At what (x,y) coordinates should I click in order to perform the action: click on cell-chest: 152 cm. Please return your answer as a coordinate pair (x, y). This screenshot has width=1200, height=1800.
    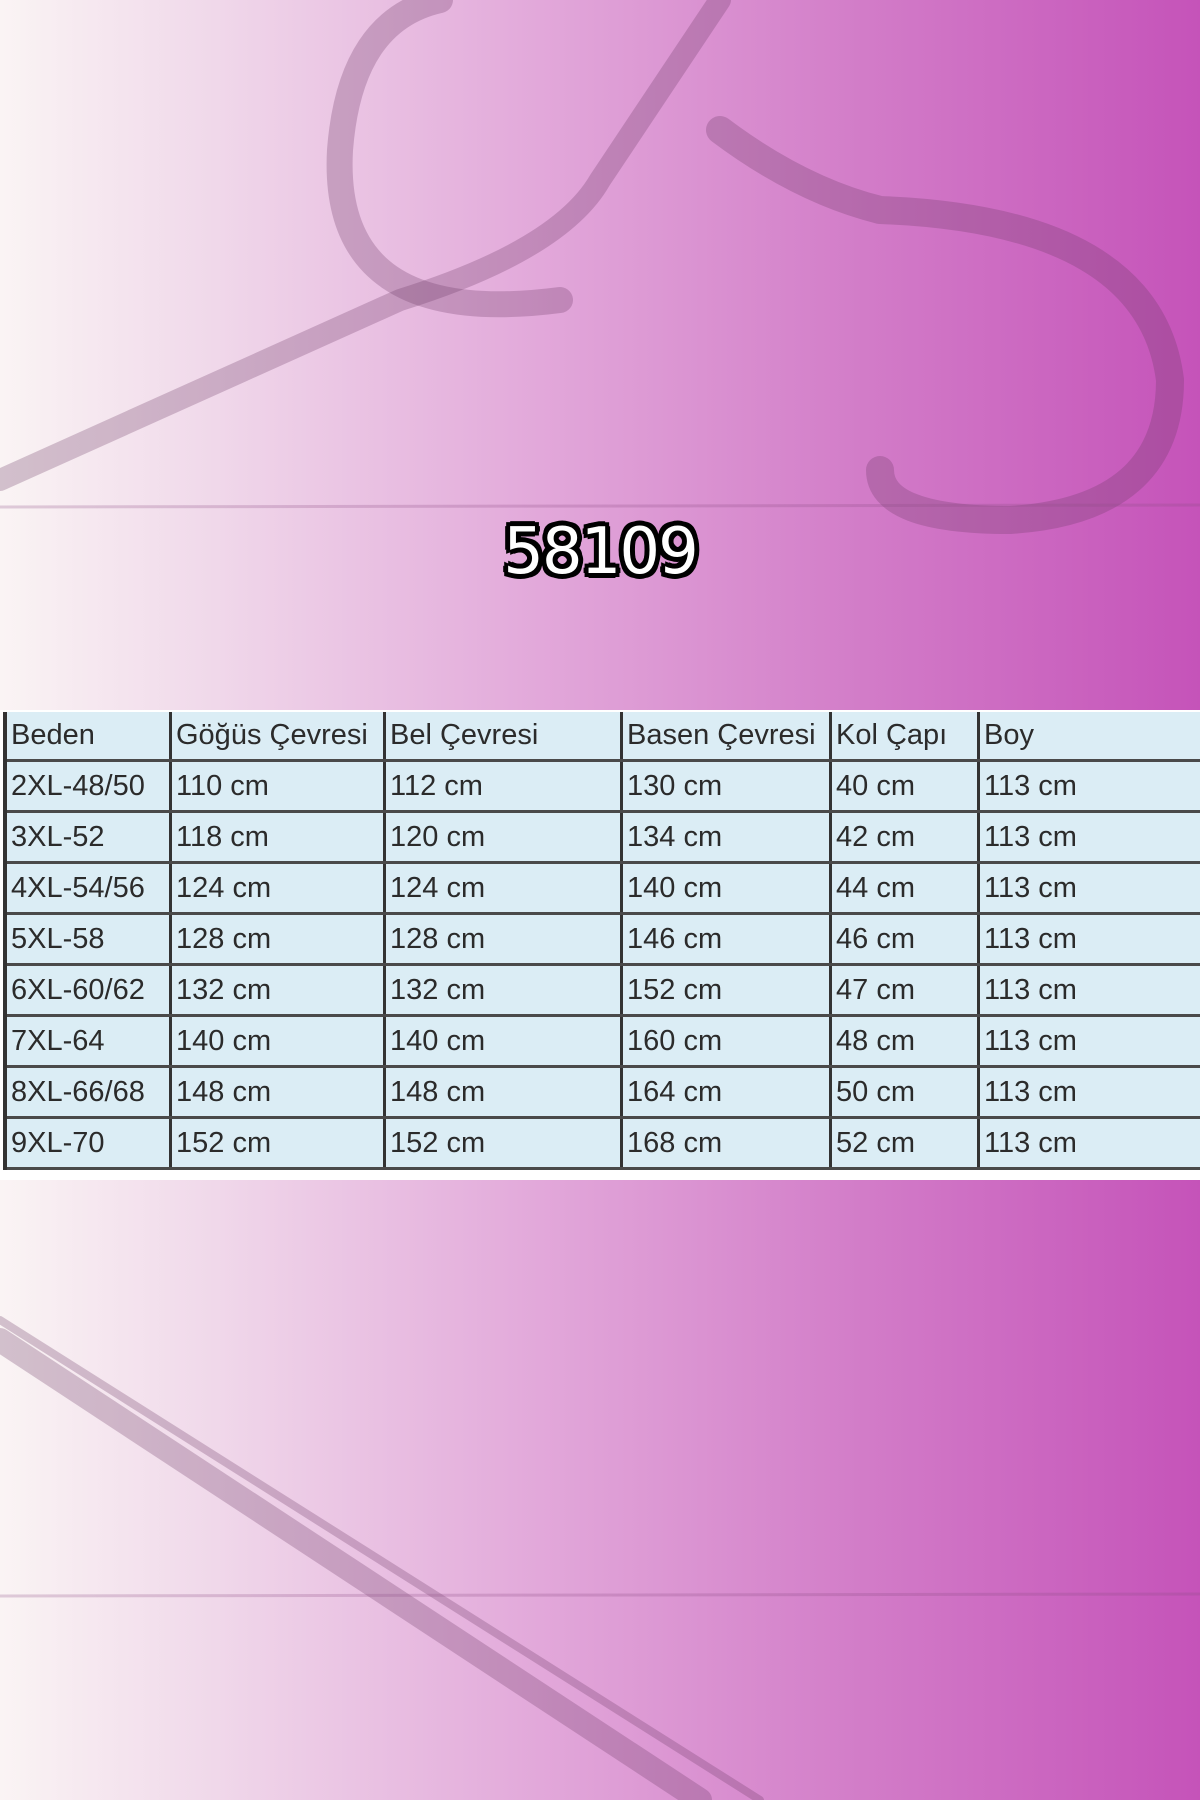
    Looking at the image, I should click on (278, 1143).